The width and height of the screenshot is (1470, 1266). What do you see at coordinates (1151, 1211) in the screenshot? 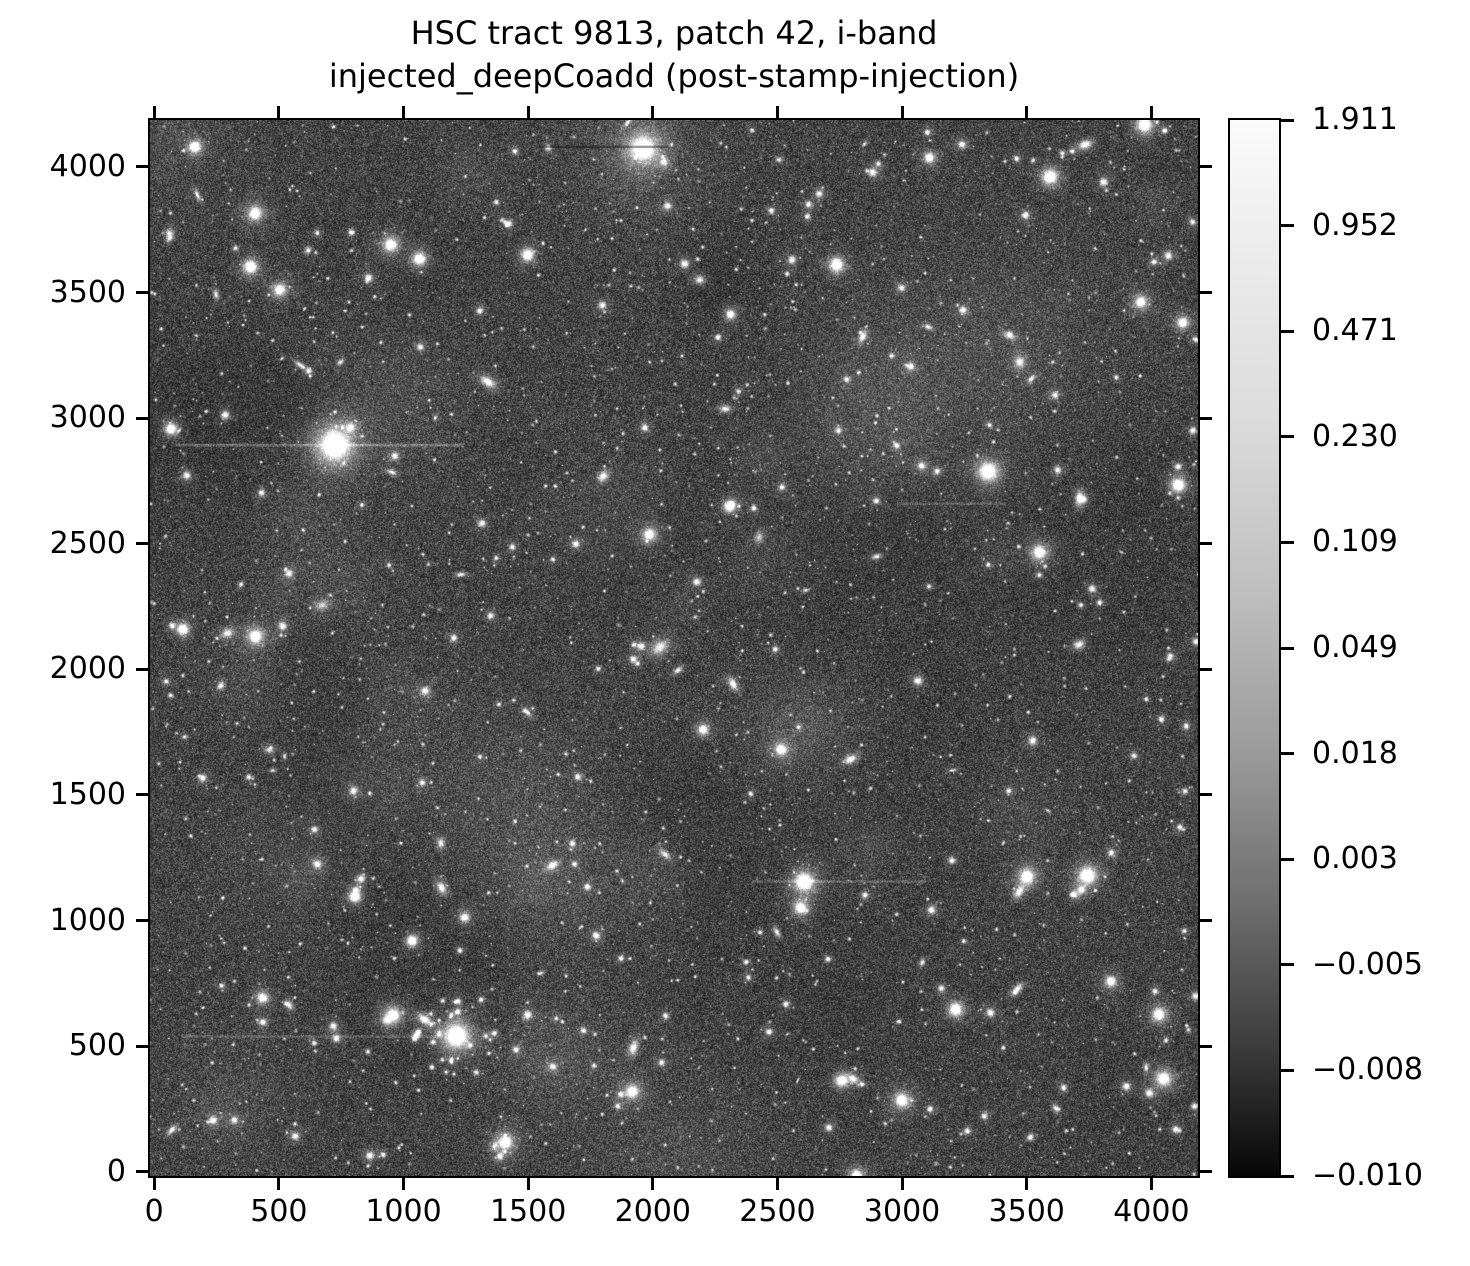
I see `x-tick-label: 4000` at bounding box center [1151, 1211].